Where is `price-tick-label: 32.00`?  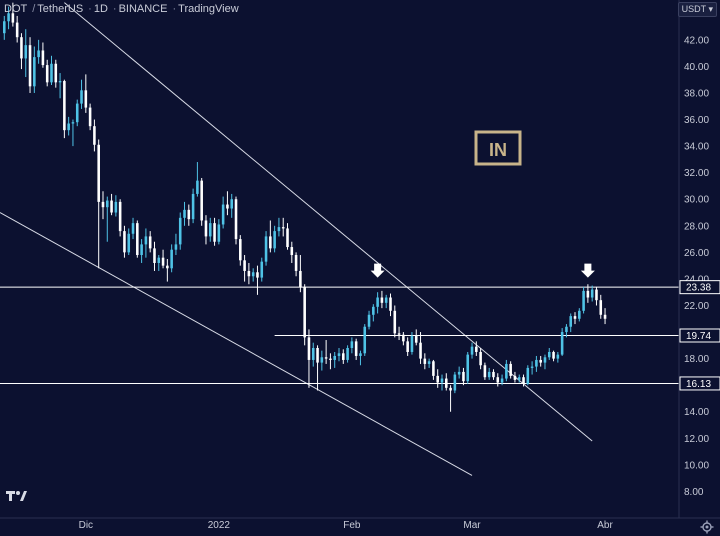 price-tick-label: 32.00 is located at coordinates (696, 173).